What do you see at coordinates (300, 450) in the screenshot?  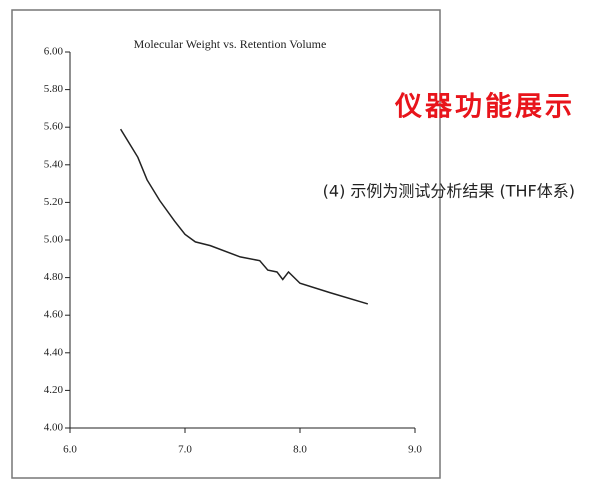 I see `x-tick-label: 8.0` at bounding box center [300, 450].